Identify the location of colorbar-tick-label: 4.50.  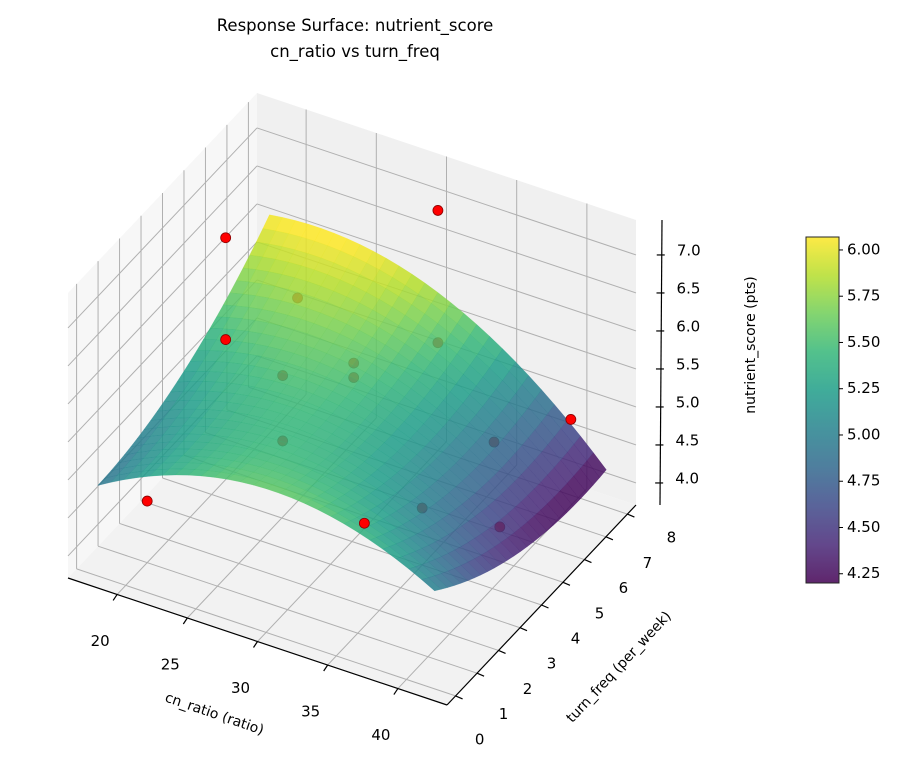
(863, 527).